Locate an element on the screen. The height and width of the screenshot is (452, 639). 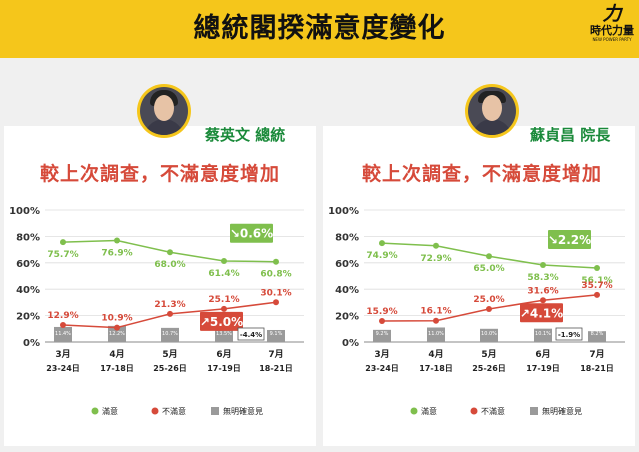
logo-subtitle: NEW POWER PARTY is located at coordinates (612, 39).